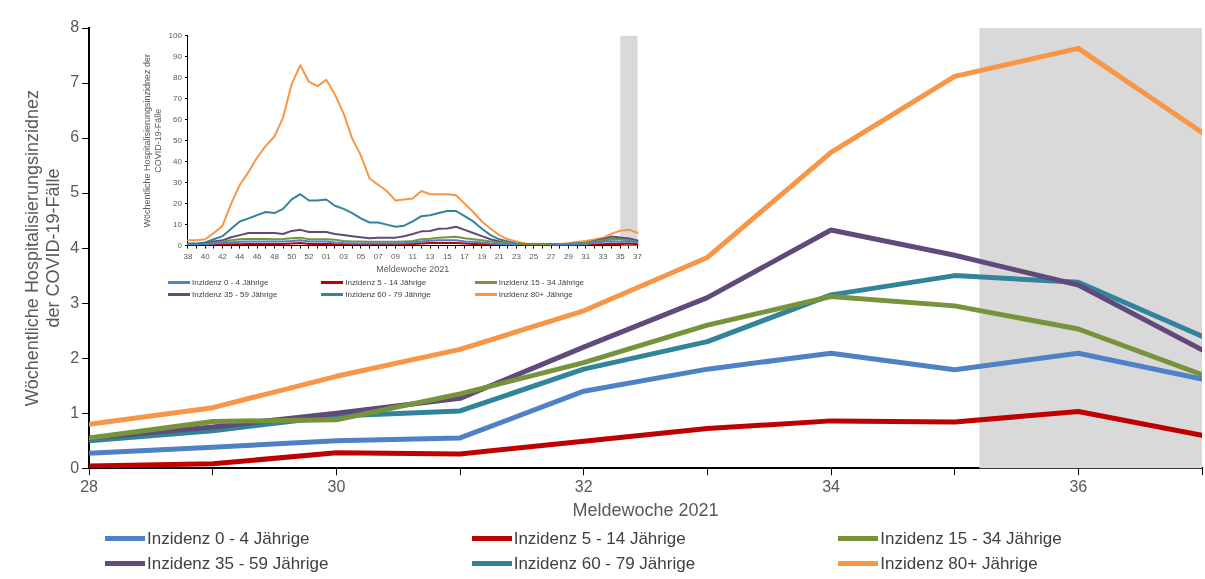  I want to click on y-tick-label: 4, so click(75, 247).